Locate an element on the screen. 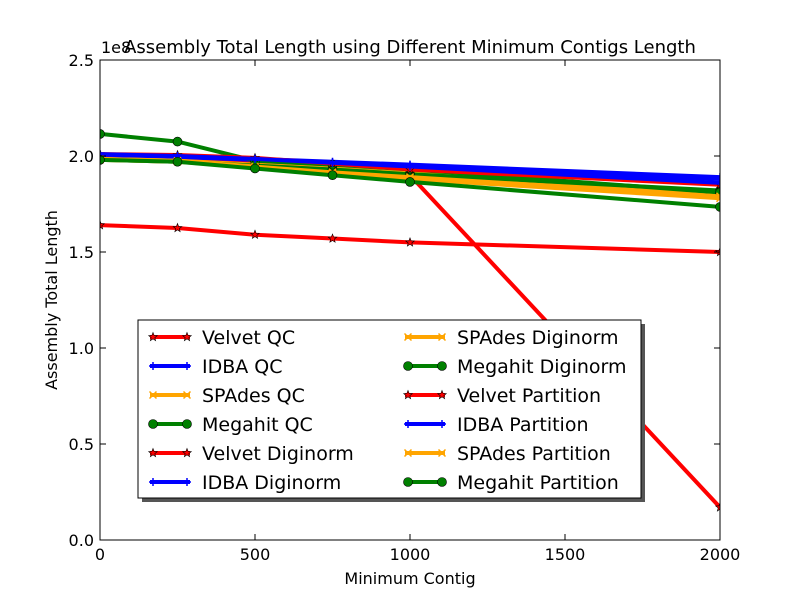  legend-label: IDBA Partition is located at coordinates (523, 425).